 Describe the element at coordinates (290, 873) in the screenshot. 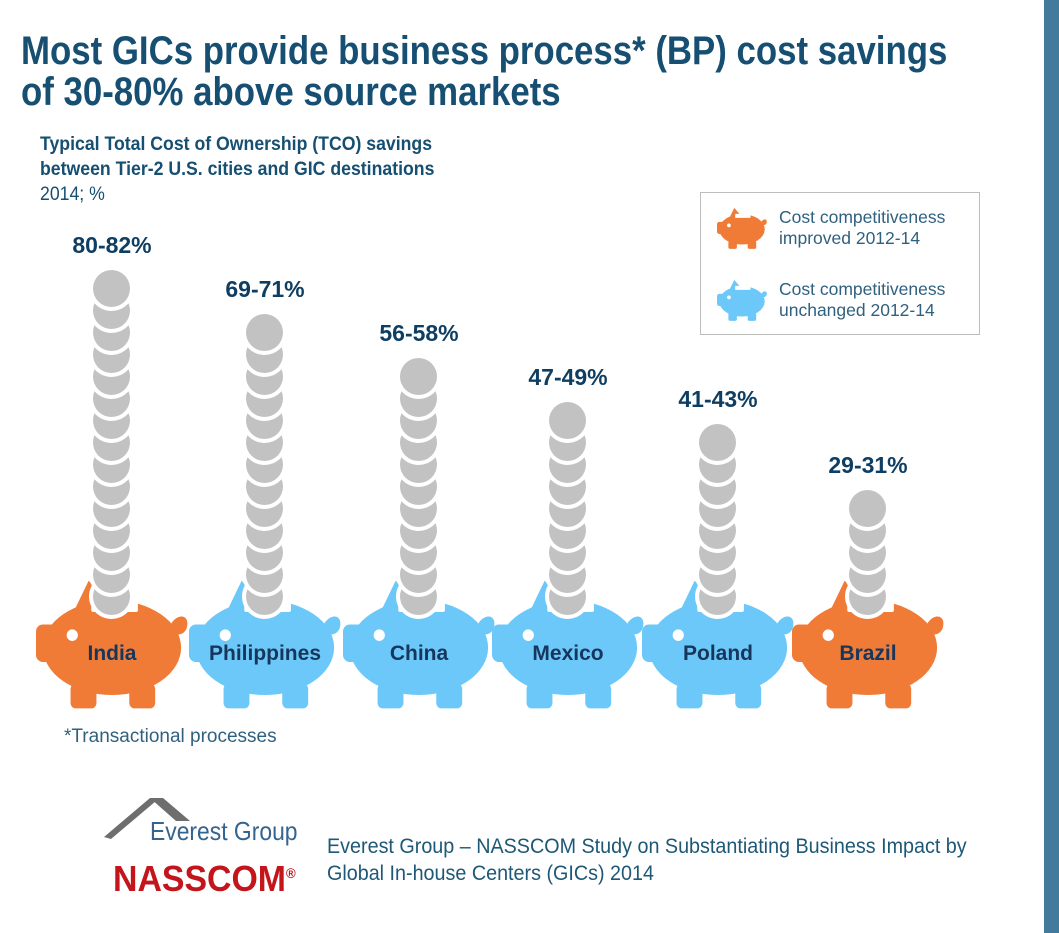

I see `registered-trademark-icon: ®` at that location.